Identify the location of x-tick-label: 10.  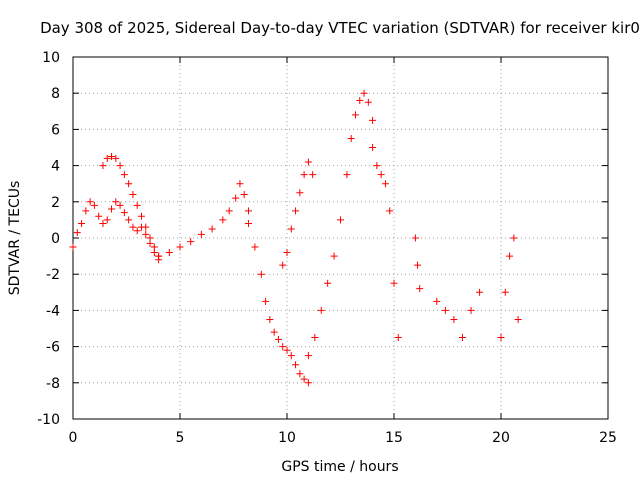
(287, 438).